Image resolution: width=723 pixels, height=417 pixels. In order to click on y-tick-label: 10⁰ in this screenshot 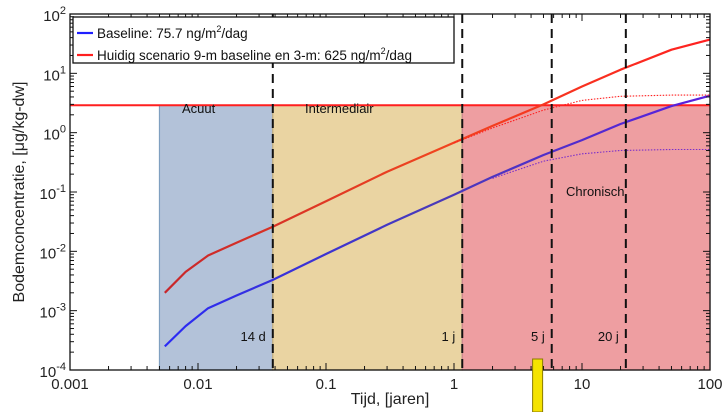, I will do `click(54, 134)`.